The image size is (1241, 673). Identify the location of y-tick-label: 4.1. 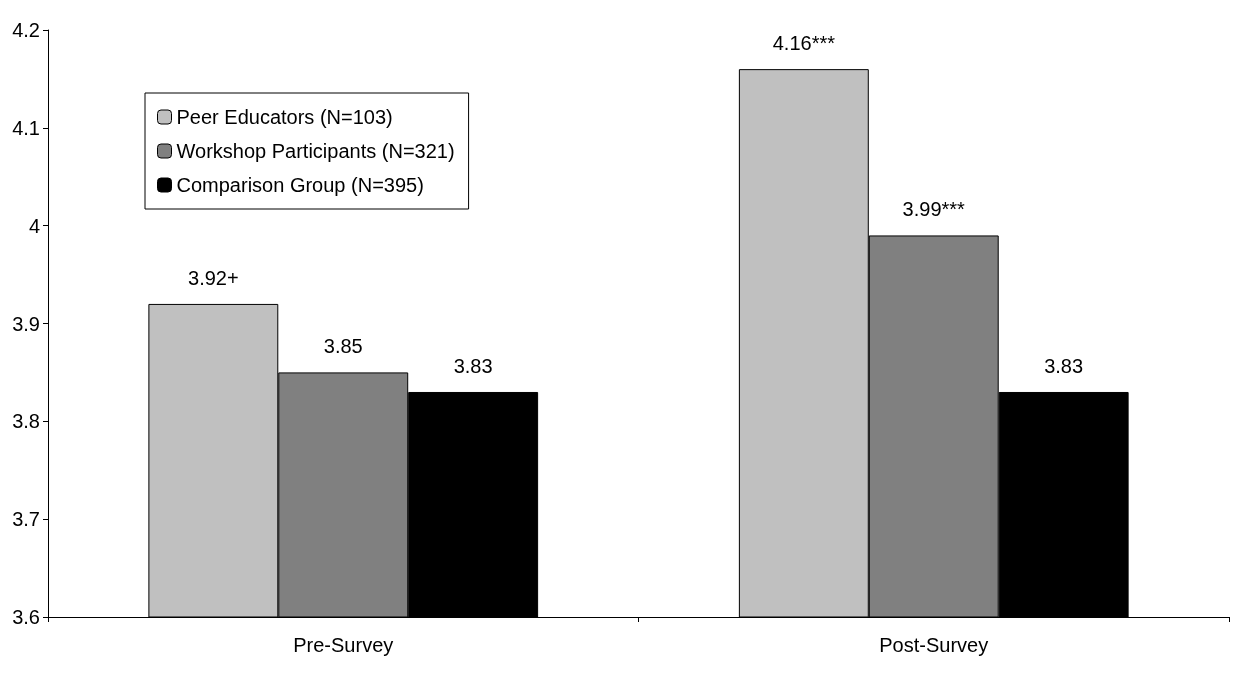
(26, 127).